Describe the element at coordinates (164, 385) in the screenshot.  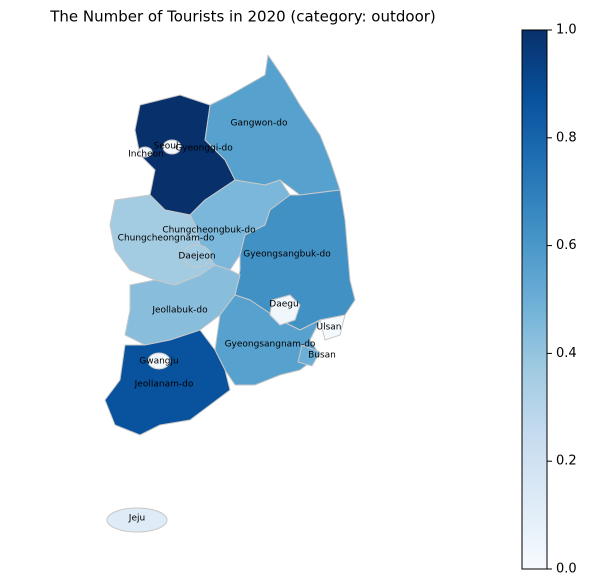
I see `region-label: Jeollanam-do` at that location.